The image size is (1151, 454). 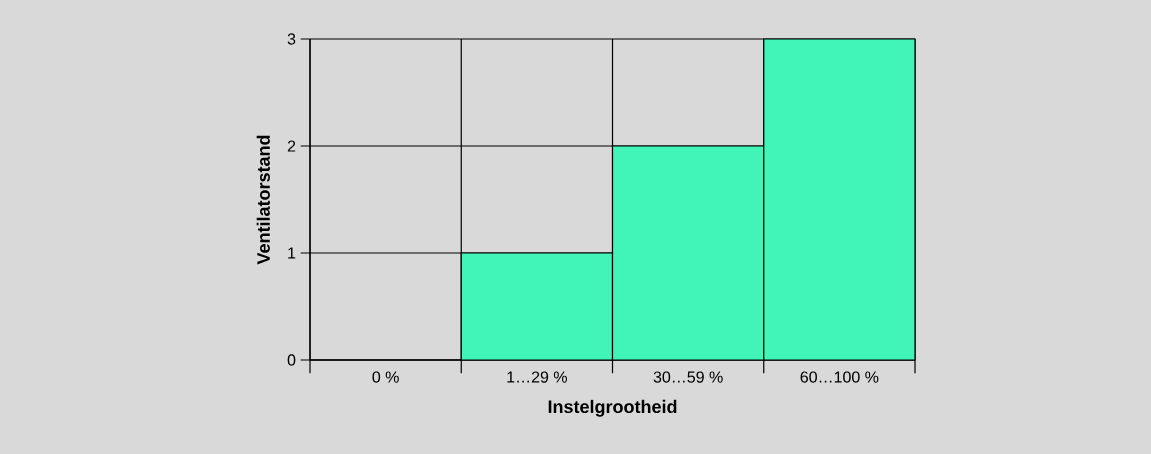 What do you see at coordinates (291, 360) in the screenshot?
I see `y-tick-label: 0` at bounding box center [291, 360].